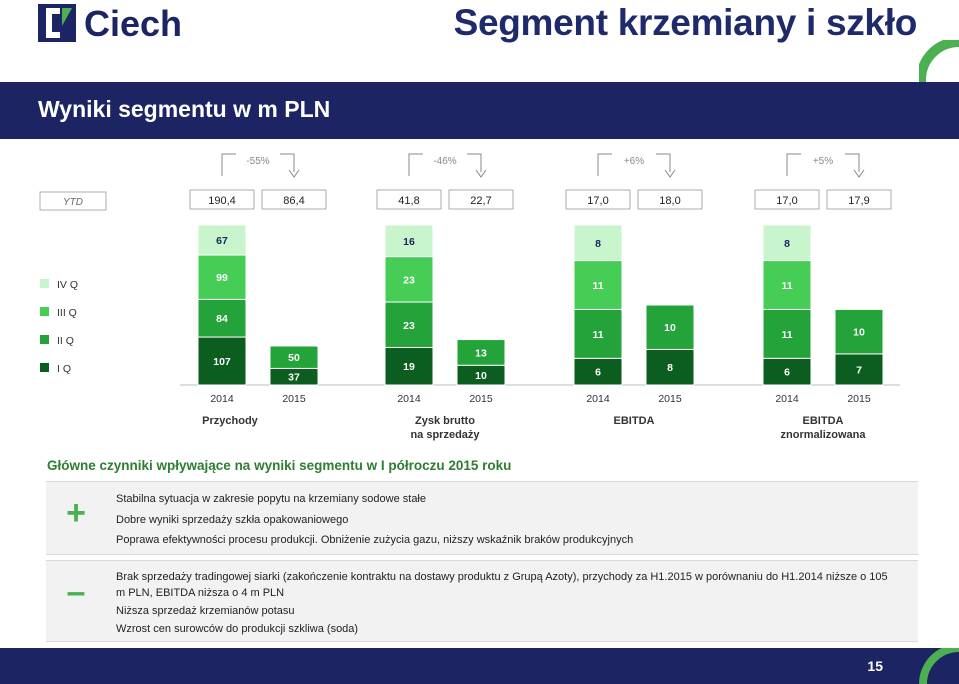 Image resolution: width=959 pixels, height=684 pixels. I want to click on group-label: Zysk brutto, so click(445, 421).